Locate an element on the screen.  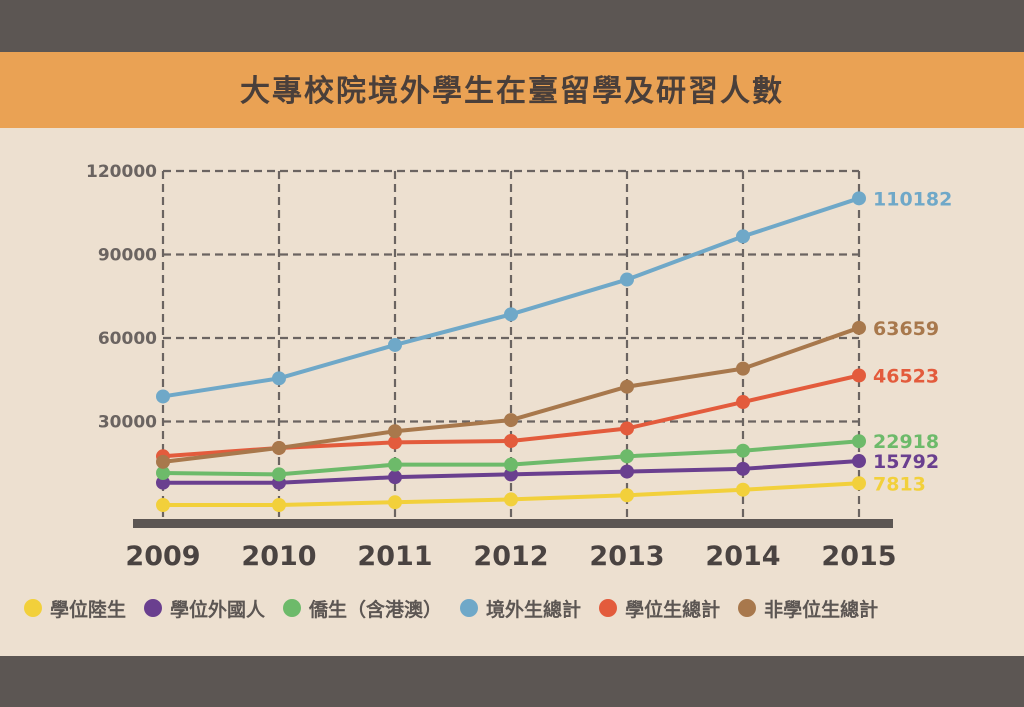
legend-item: 學位外國人 is located at coordinates (204, 608).